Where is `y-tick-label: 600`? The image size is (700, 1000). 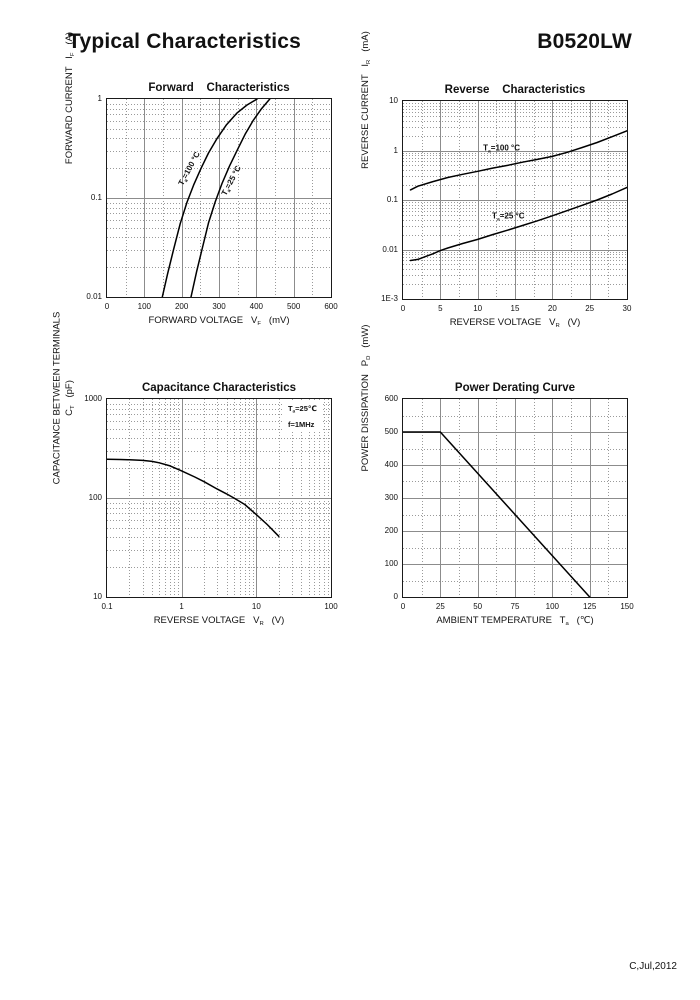 y-tick-label: 600 is located at coordinates (391, 398).